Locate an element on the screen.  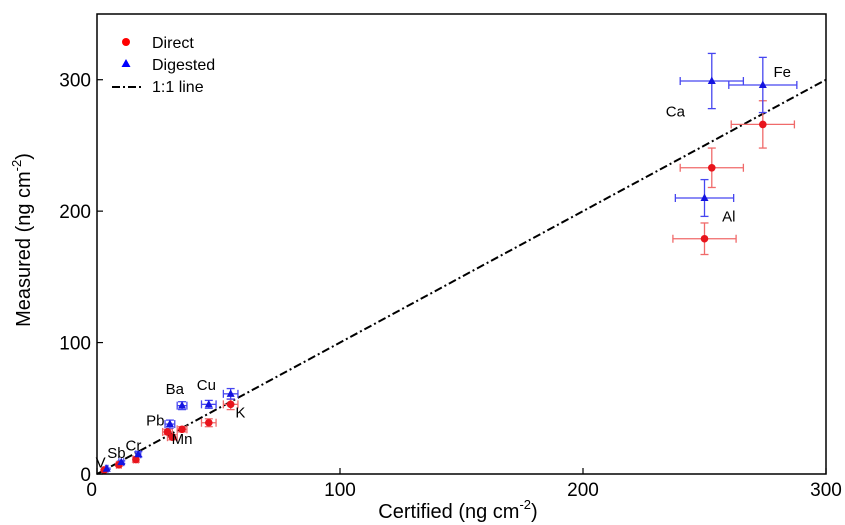
annotation-pb: Pb is located at coordinates (155, 420).